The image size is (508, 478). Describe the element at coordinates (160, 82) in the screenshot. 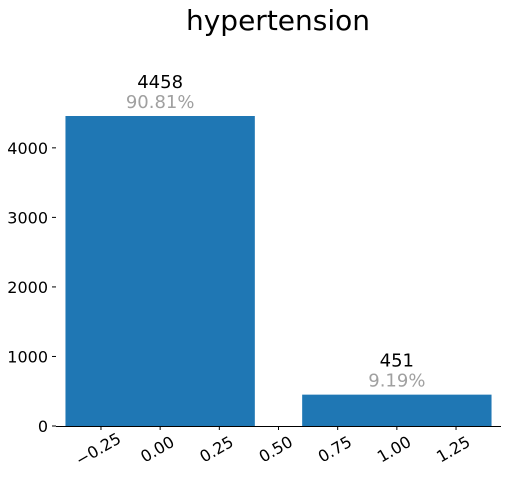

I see `bar-count-label-0: 4458` at that location.